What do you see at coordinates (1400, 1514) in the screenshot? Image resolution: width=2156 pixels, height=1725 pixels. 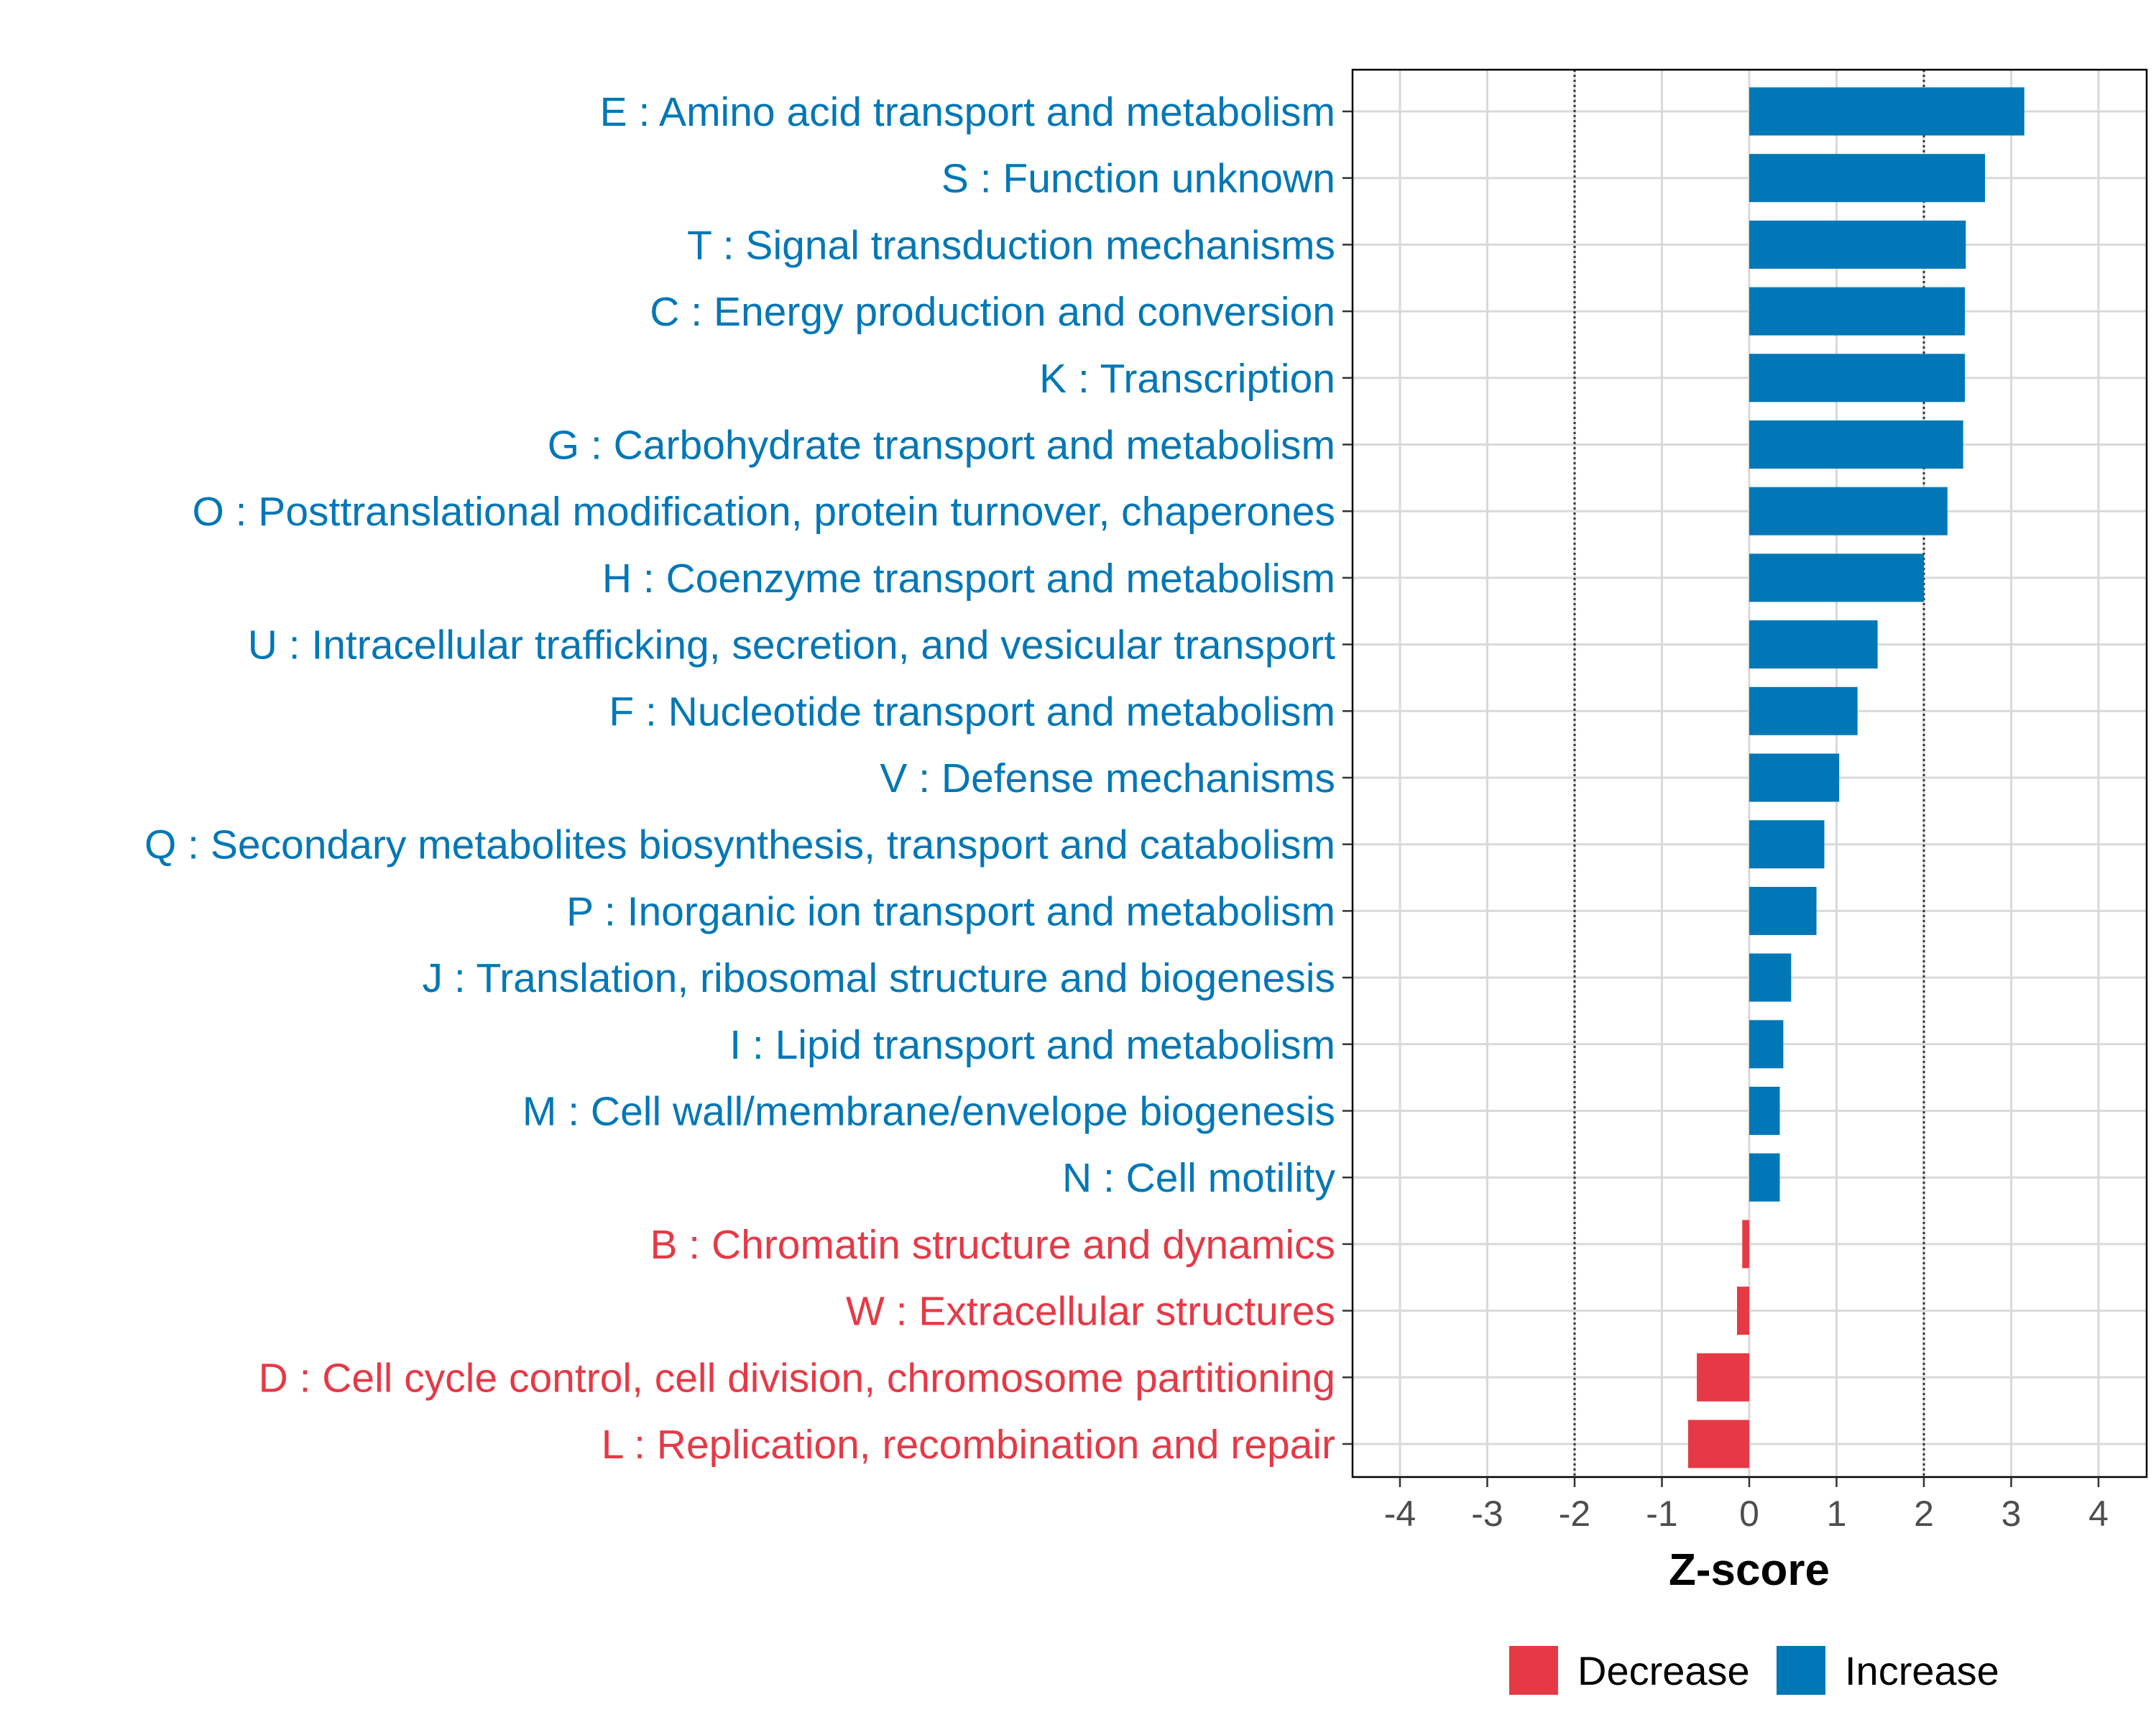 I see `x-tick-label: -4` at bounding box center [1400, 1514].